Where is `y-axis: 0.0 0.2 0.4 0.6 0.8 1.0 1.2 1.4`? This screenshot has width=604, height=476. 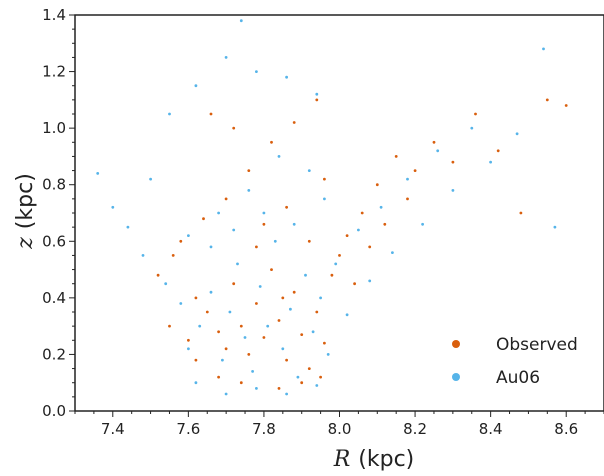 y-axis: 0.0 0.2 0.4 0.6 0.8 1.0 1.2 1.4 is located at coordinates (58, 213).